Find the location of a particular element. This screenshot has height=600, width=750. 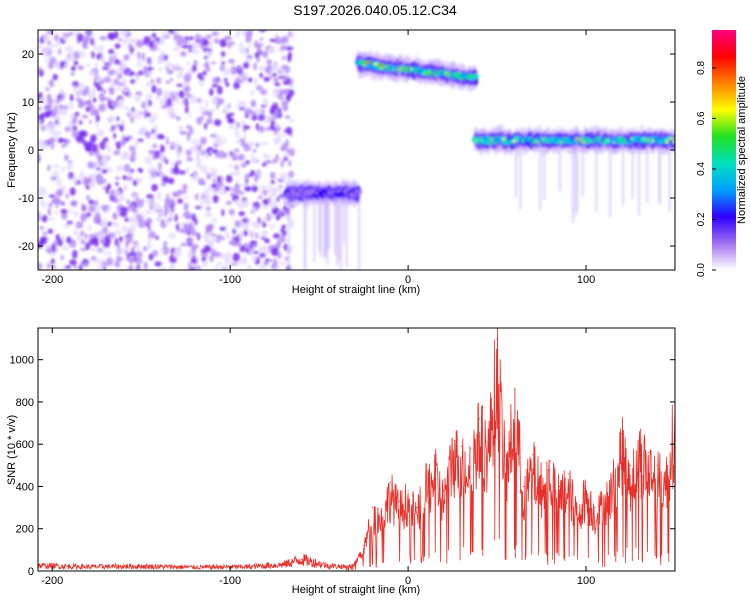

y-tick-label: 400 is located at coordinates (25, 487).